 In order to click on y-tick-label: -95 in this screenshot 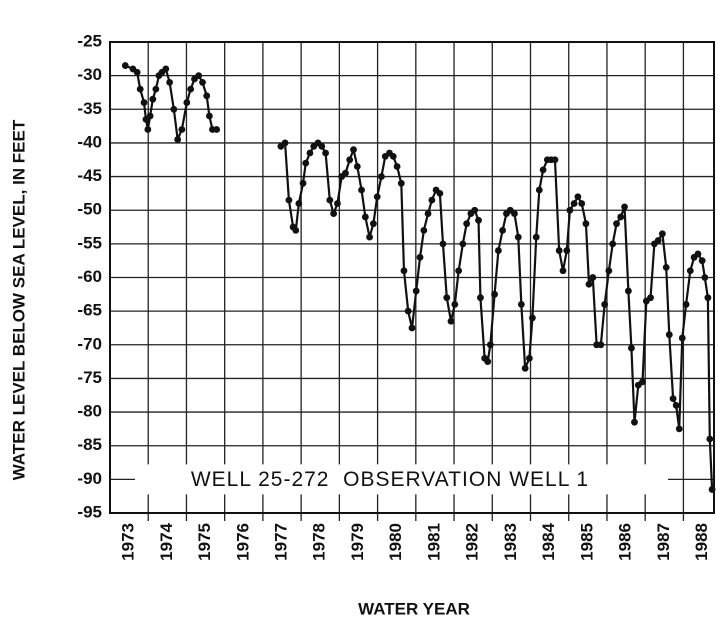, I will do `click(89, 511)`.